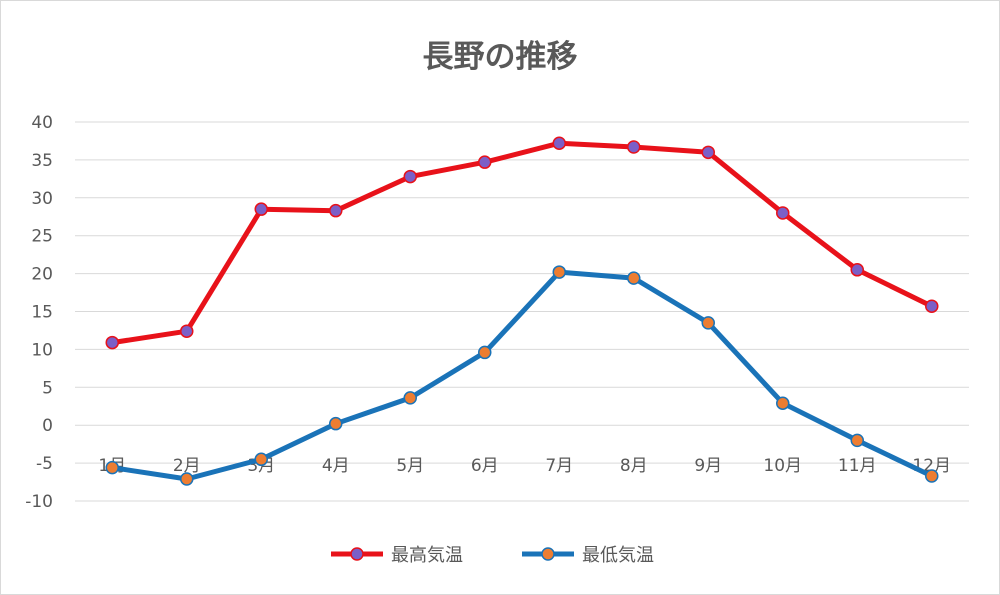  Describe the element at coordinates (44, 464) in the screenshot. I see `y-tick-label: -5` at that location.